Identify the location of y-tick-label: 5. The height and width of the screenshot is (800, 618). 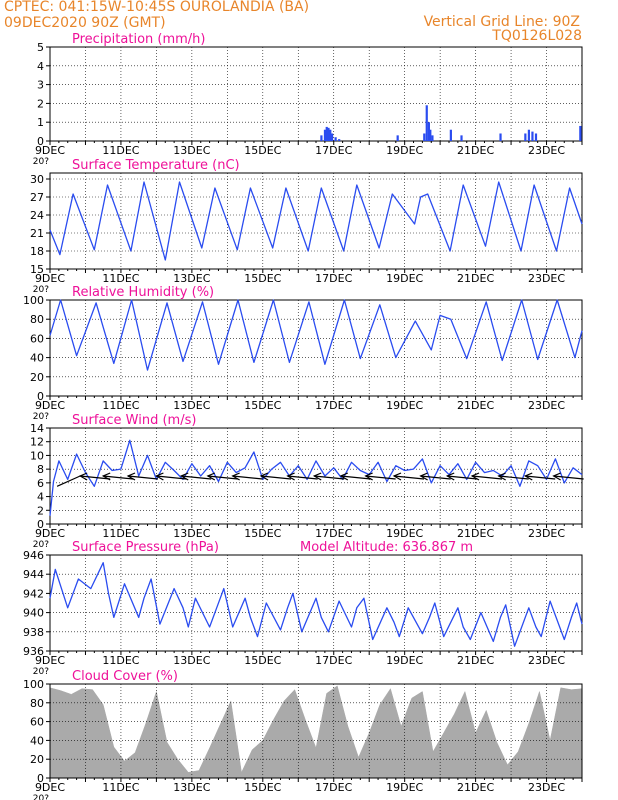
(40, 47).